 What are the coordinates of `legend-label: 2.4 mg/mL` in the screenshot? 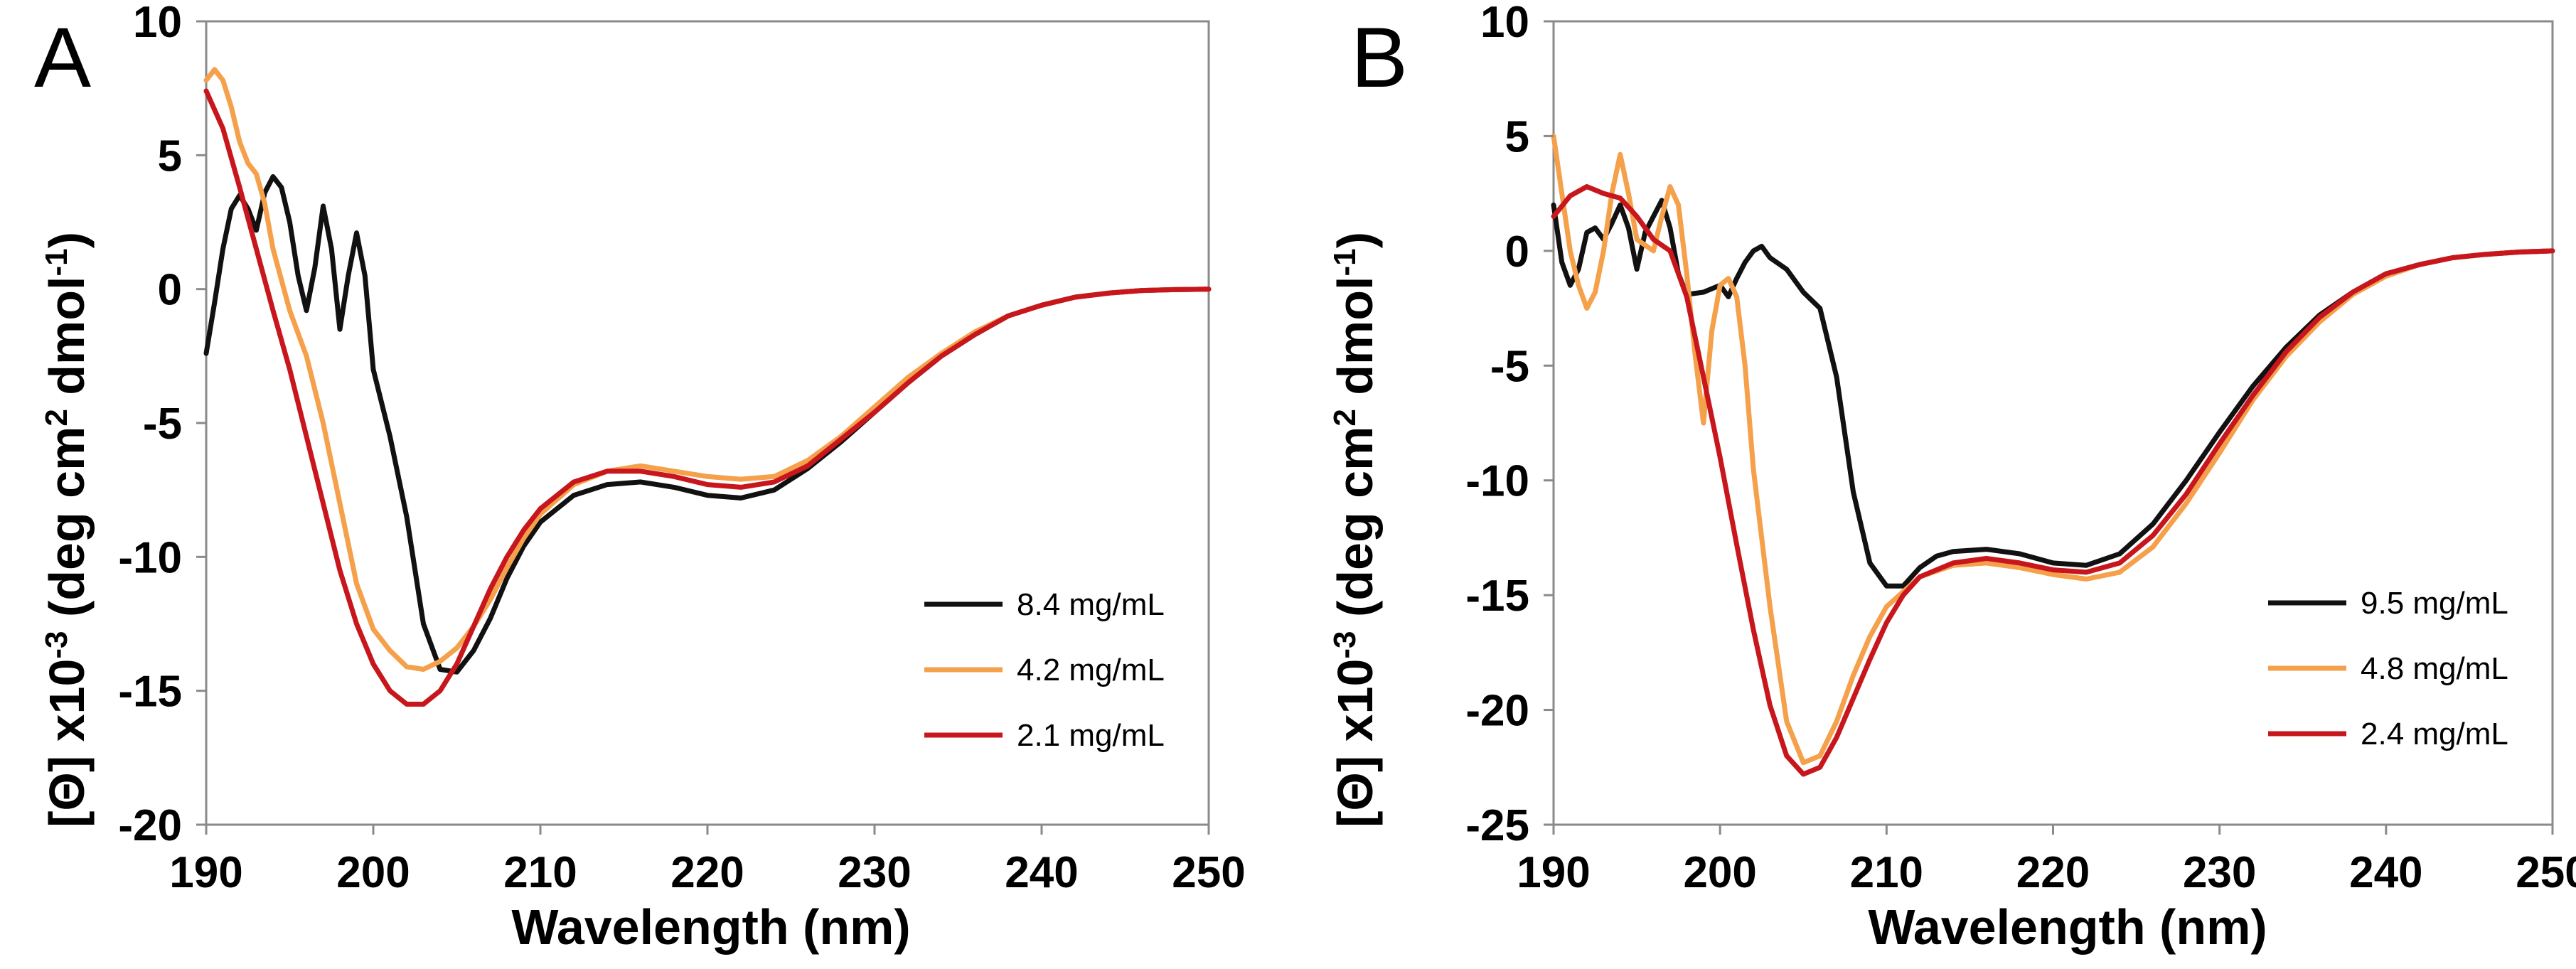 It's located at (2434, 734).